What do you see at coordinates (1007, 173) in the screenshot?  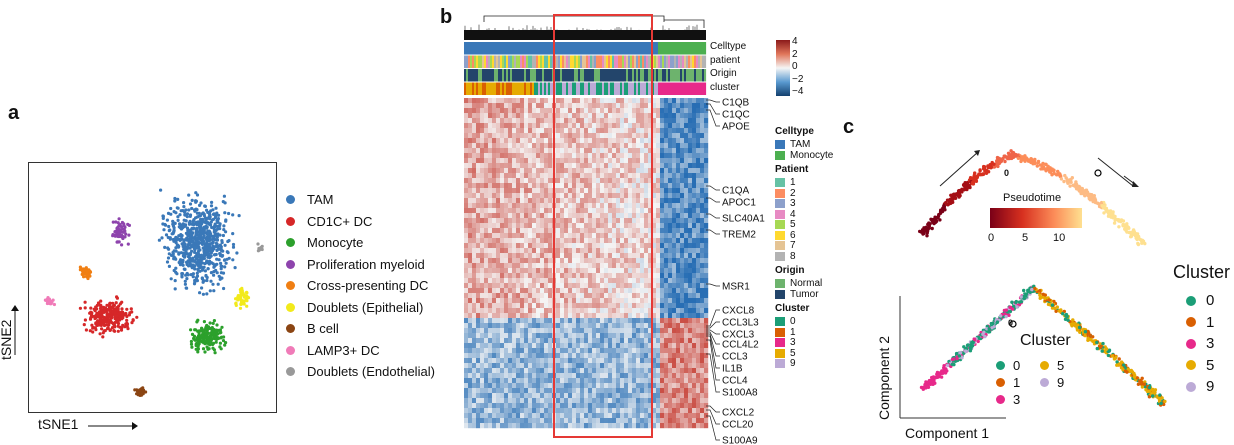 I see `branch-point-label-top: 0` at bounding box center [1007, 173].